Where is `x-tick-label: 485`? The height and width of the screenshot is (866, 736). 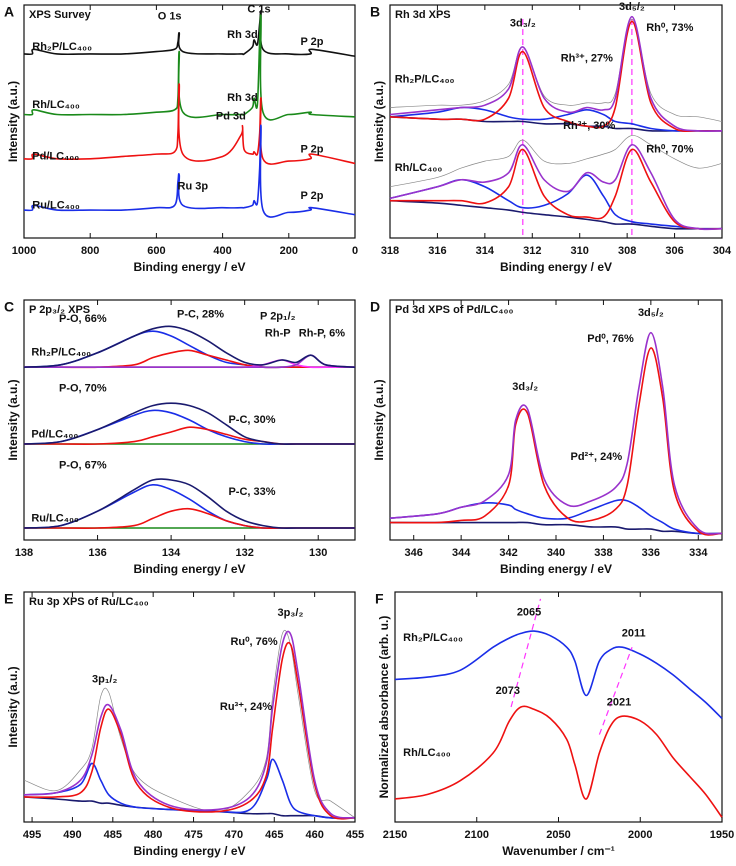 x-tick-label: 485 is located at coordinates (113, 835).